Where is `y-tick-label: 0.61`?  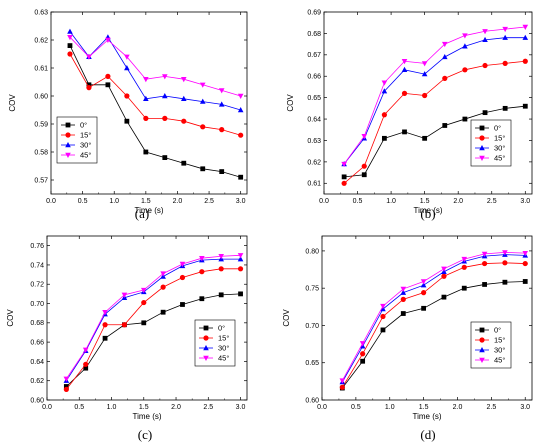
y-tick-label: 0.61 is located at coordinates (41, 68).